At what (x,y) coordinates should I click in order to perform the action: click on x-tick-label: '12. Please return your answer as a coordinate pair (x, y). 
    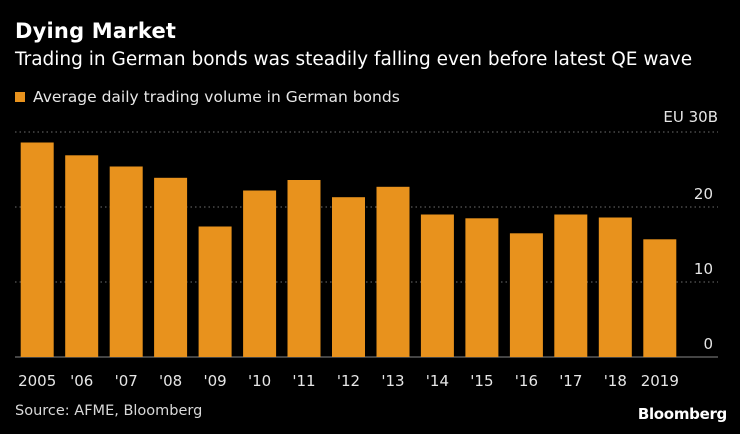
    Looking at the image, I should click on (348, 381).